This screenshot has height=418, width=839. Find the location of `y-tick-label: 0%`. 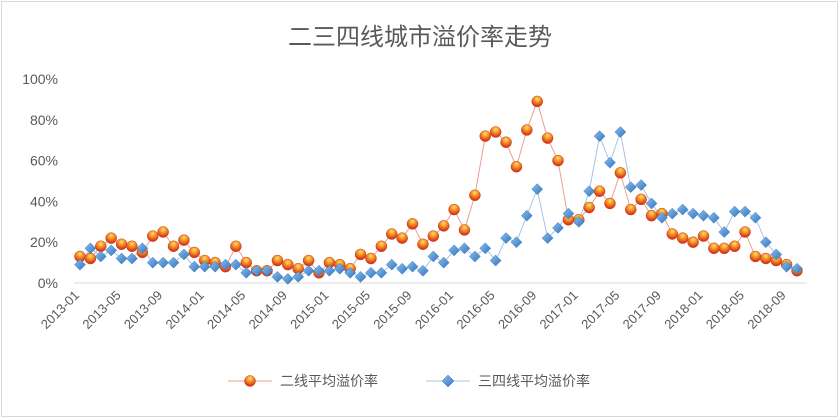

y-tick-label: 0% is located at coordinates (48, 283).